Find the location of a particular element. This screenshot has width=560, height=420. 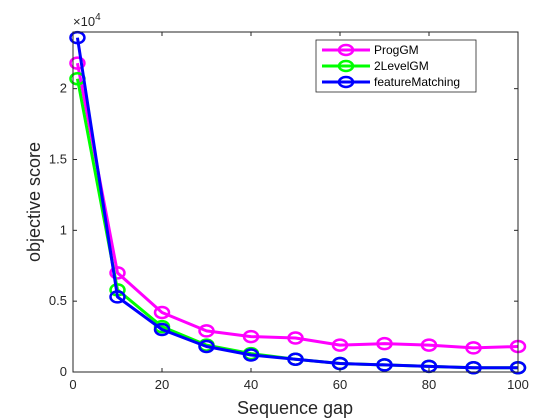

legend-label: 2LevelGM is located at coordinates (401, 66).